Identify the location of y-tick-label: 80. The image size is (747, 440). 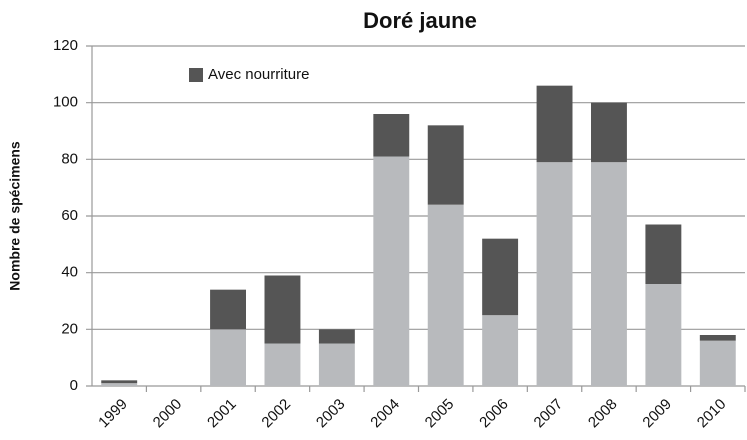
(69, 158).